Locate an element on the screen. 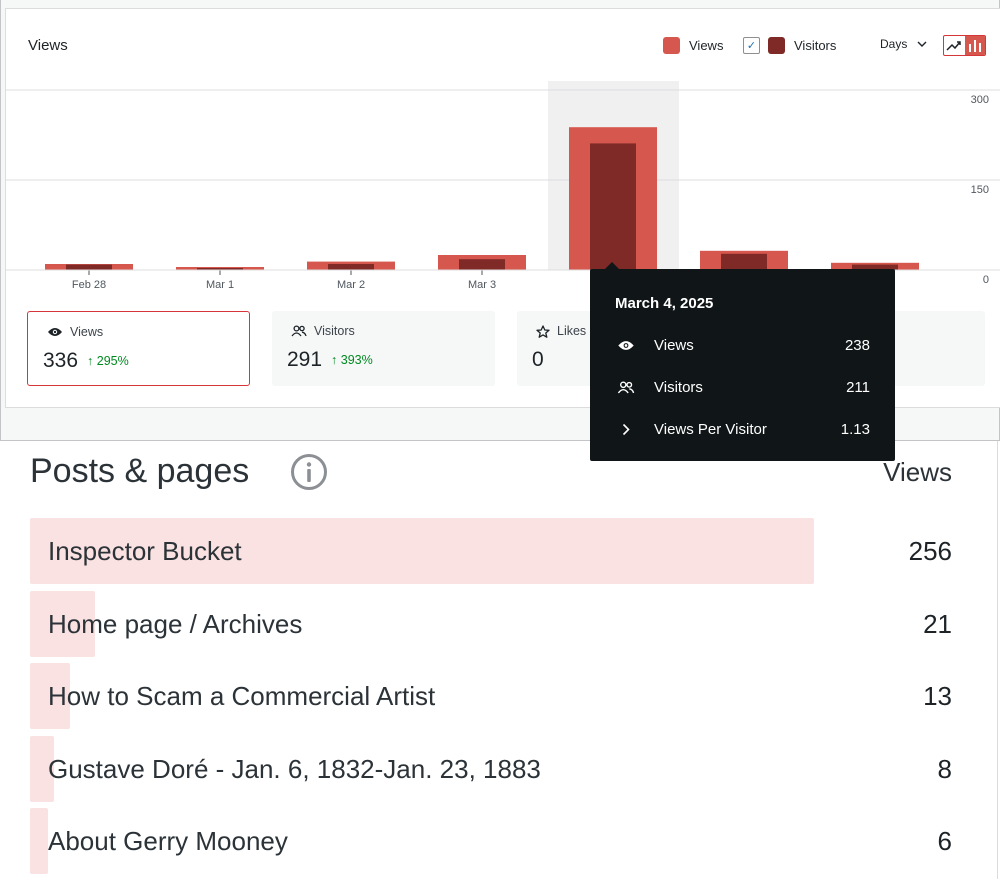 Image resolution: width=1000 pixels, height=879 pixels. tooltip-row-visitors: Visitors 211 is located at coordinates (742, 387).